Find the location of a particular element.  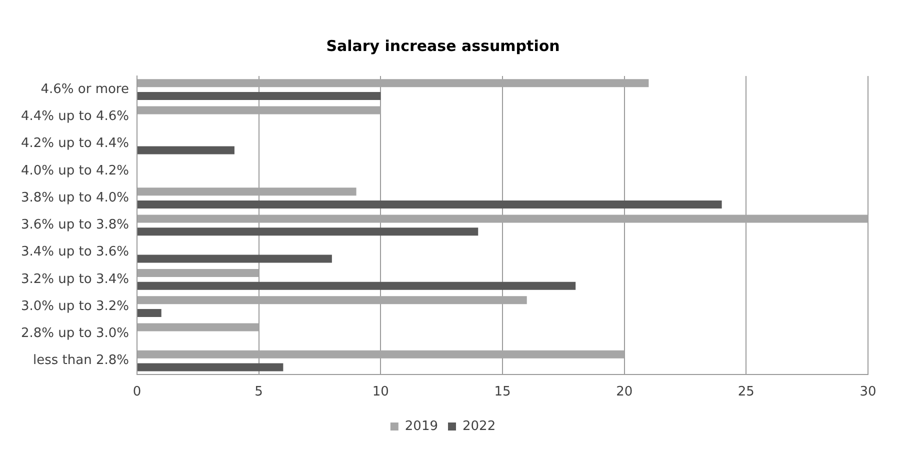

legend-label: 2022 is located at coordinates (479, 426).